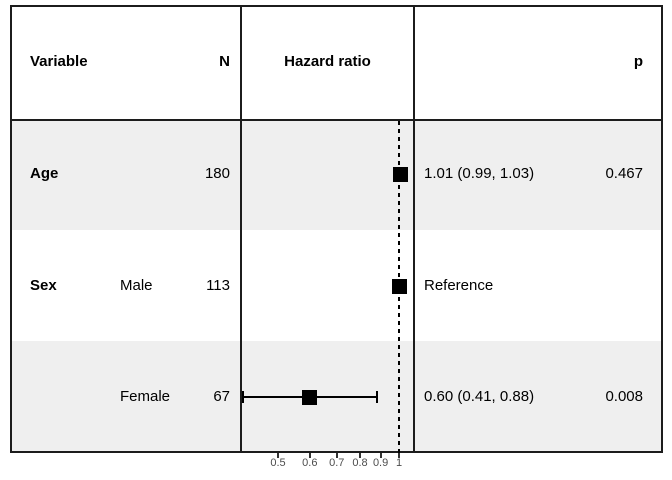 The image size is (672, 480). I want to click on row-female-estimate: 0.60 (0.41, 0.88), so click(479, 396).